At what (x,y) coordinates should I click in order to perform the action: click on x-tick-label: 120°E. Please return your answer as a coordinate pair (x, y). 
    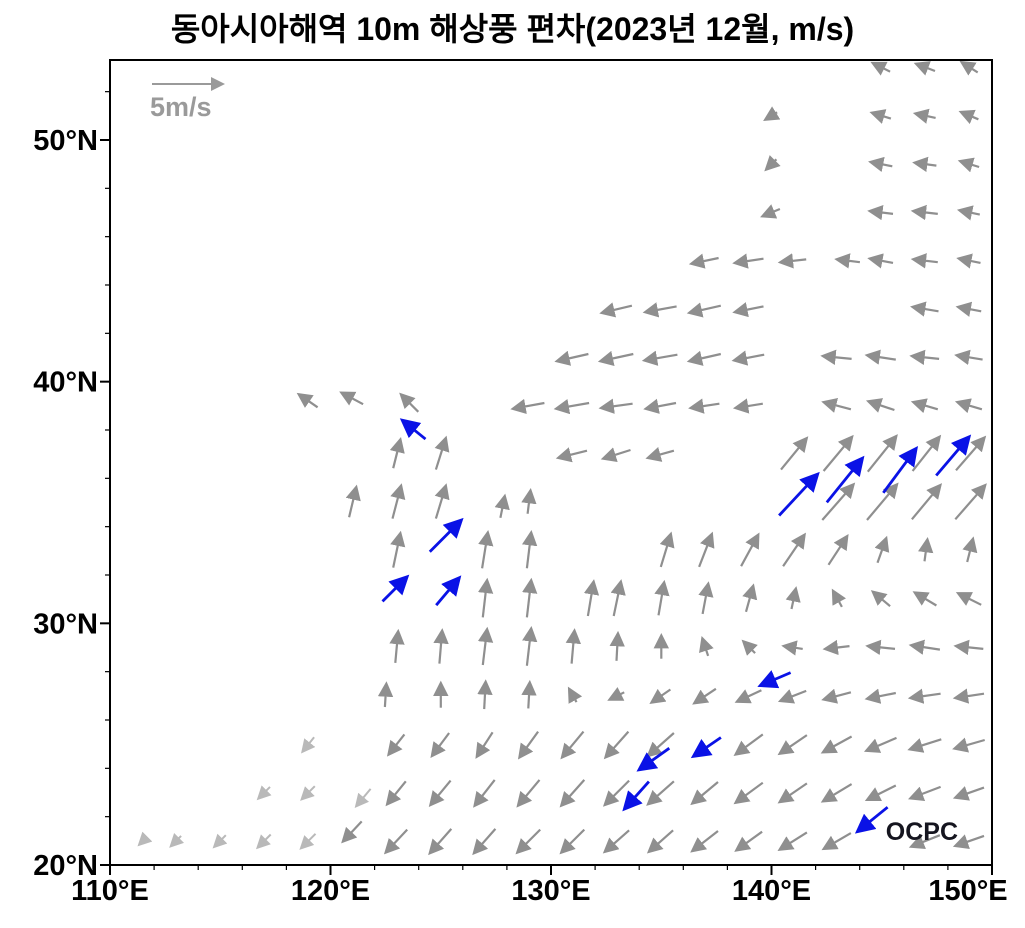
    Looking at the image, I should click on (330, 891).